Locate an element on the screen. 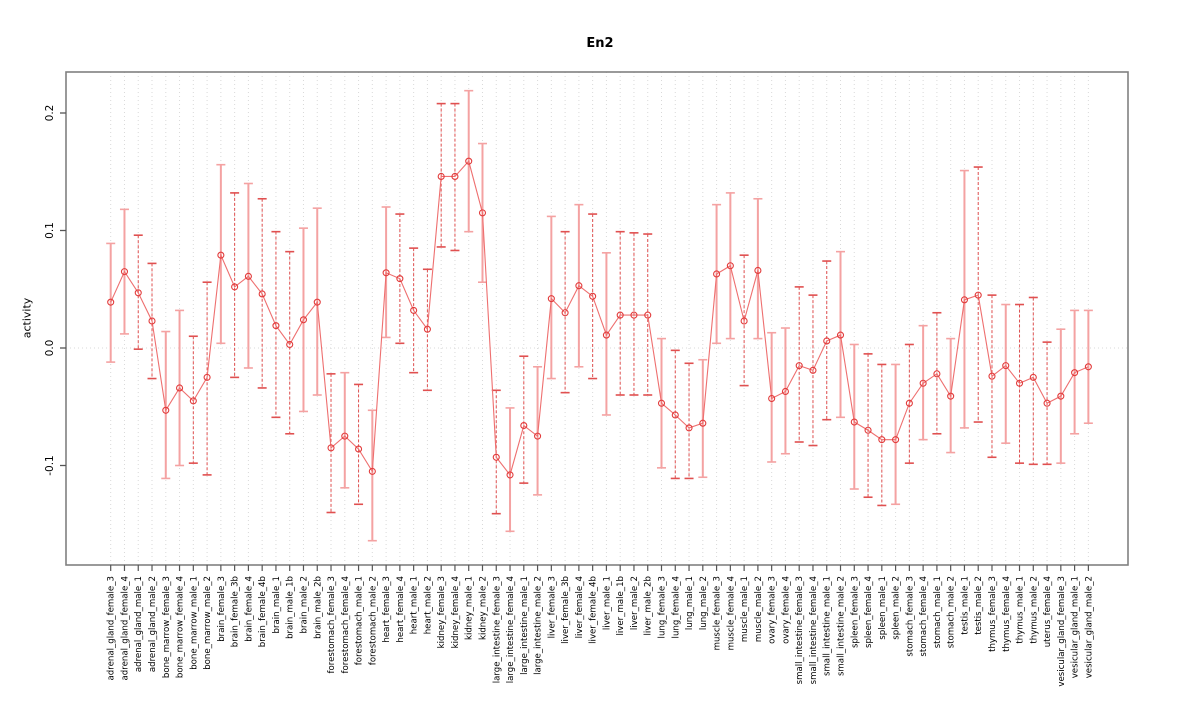 The height and width of the screenshot is (720, 1200). x-tick-label: spleen_female_3 is located at coordinates (855, 612).